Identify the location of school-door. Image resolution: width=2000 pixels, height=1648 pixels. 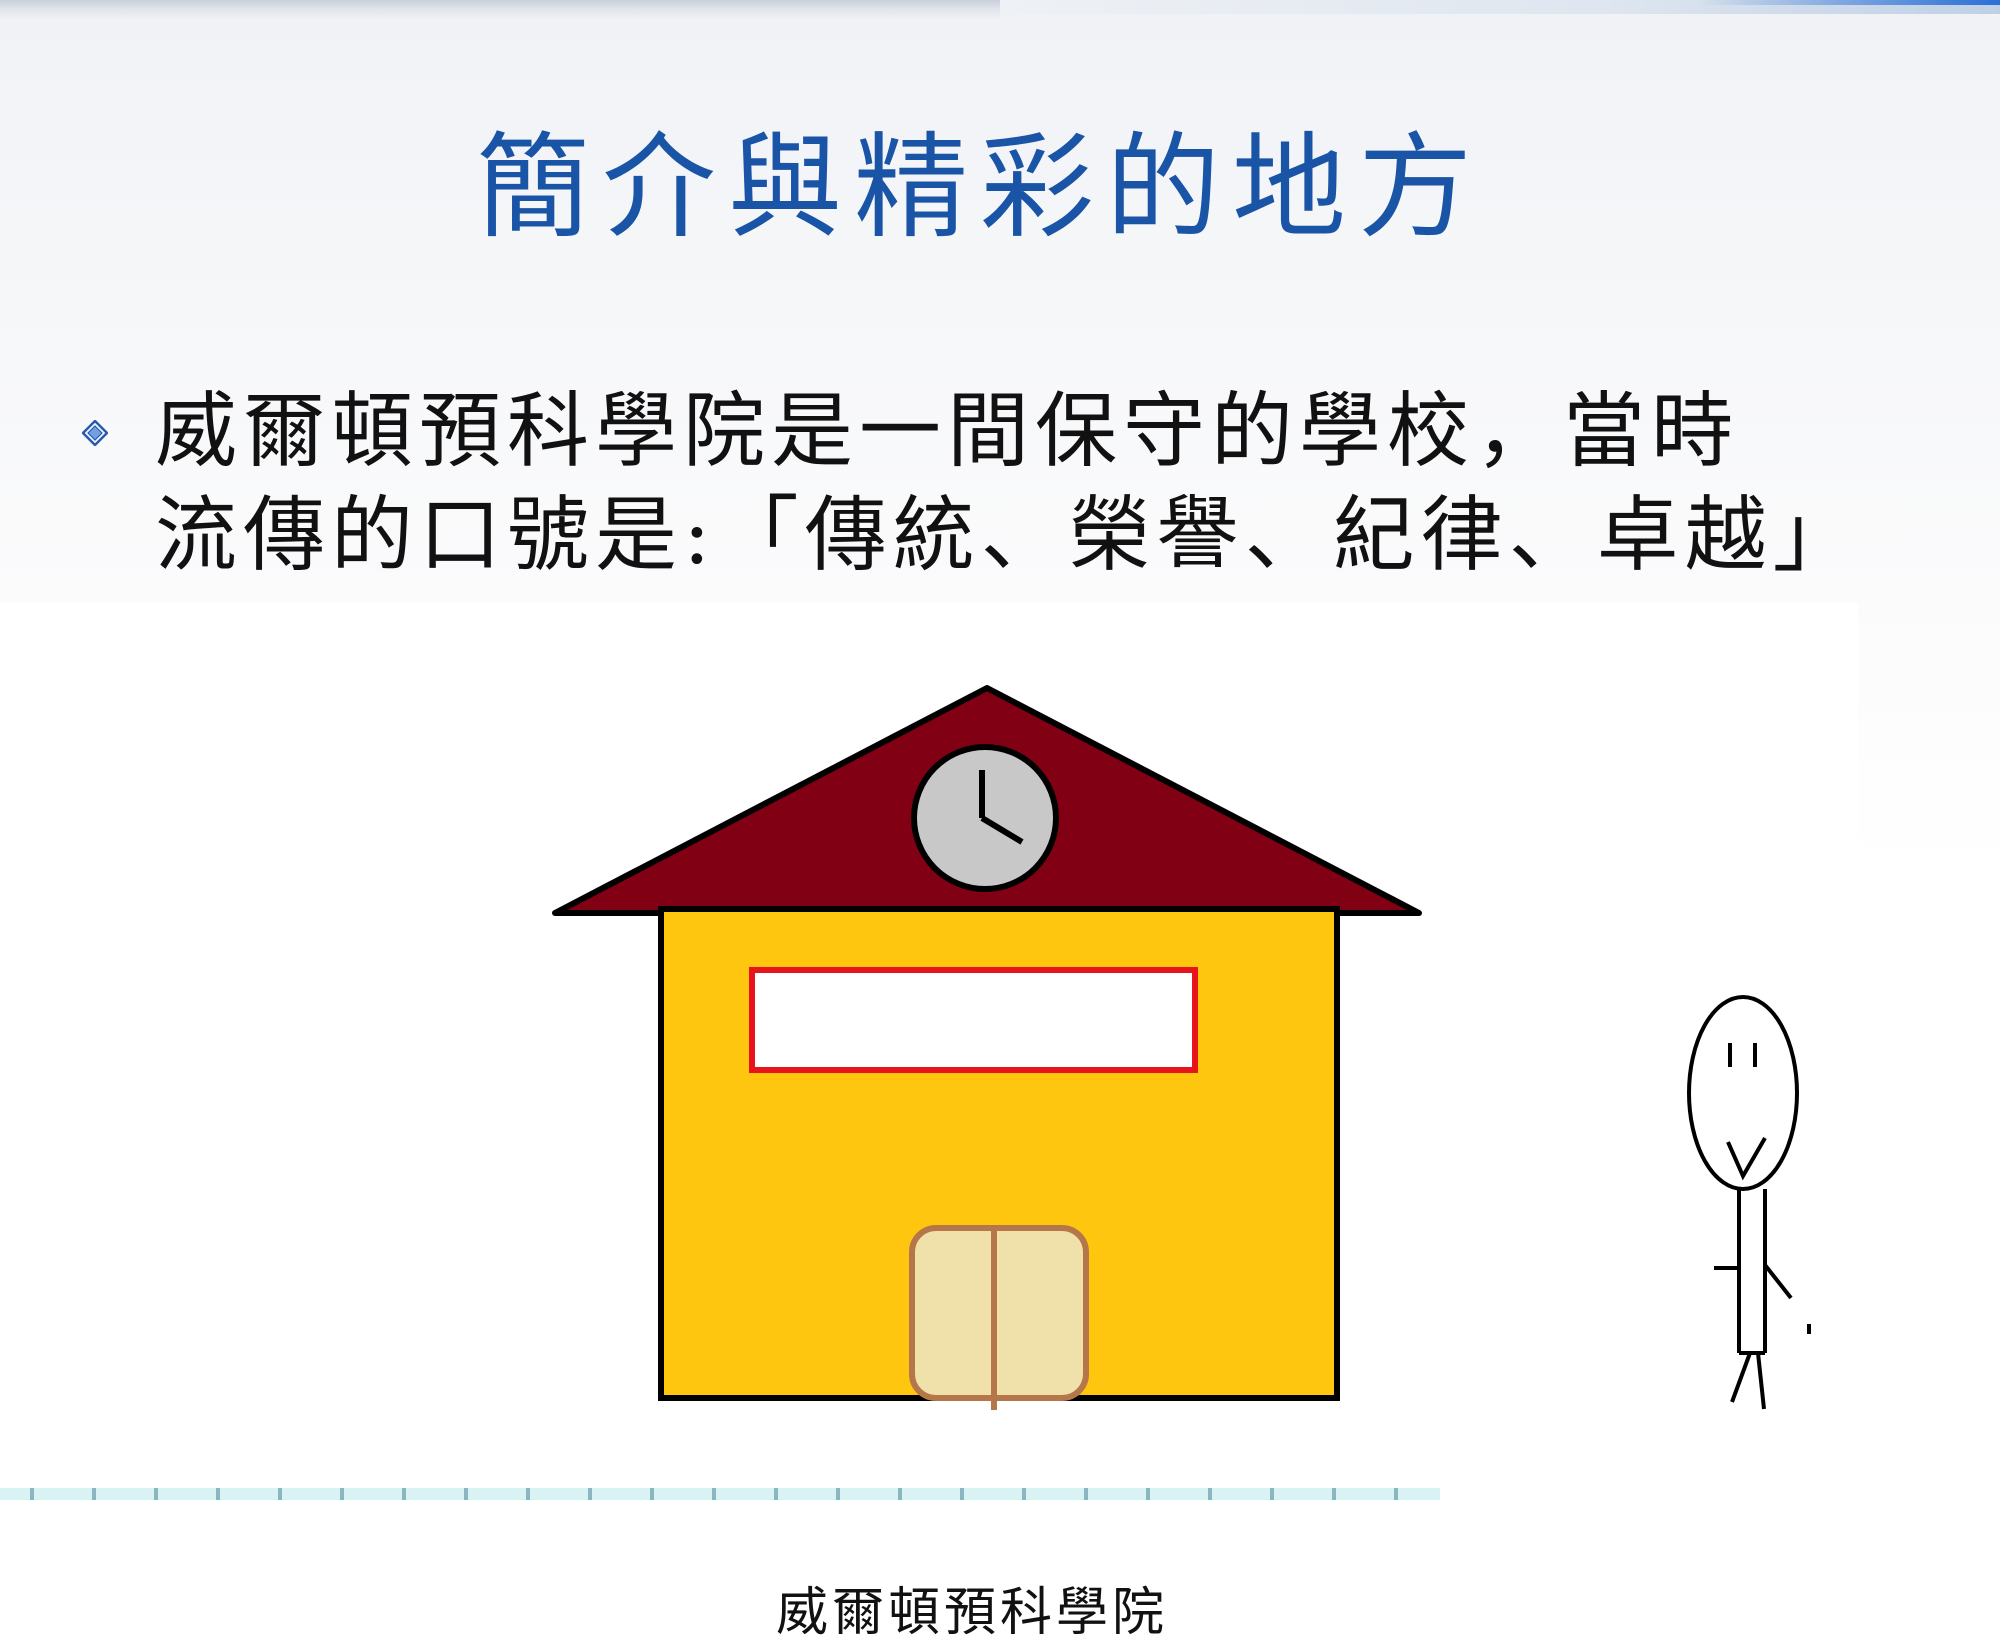
(999, 1313).